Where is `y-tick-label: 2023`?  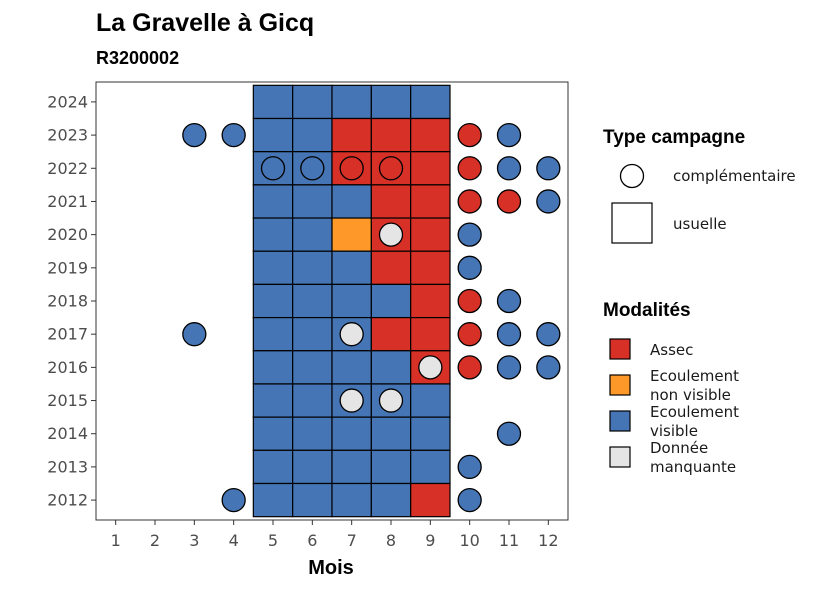 y-tick-label: 2023 is located at coordinates (67, 135).